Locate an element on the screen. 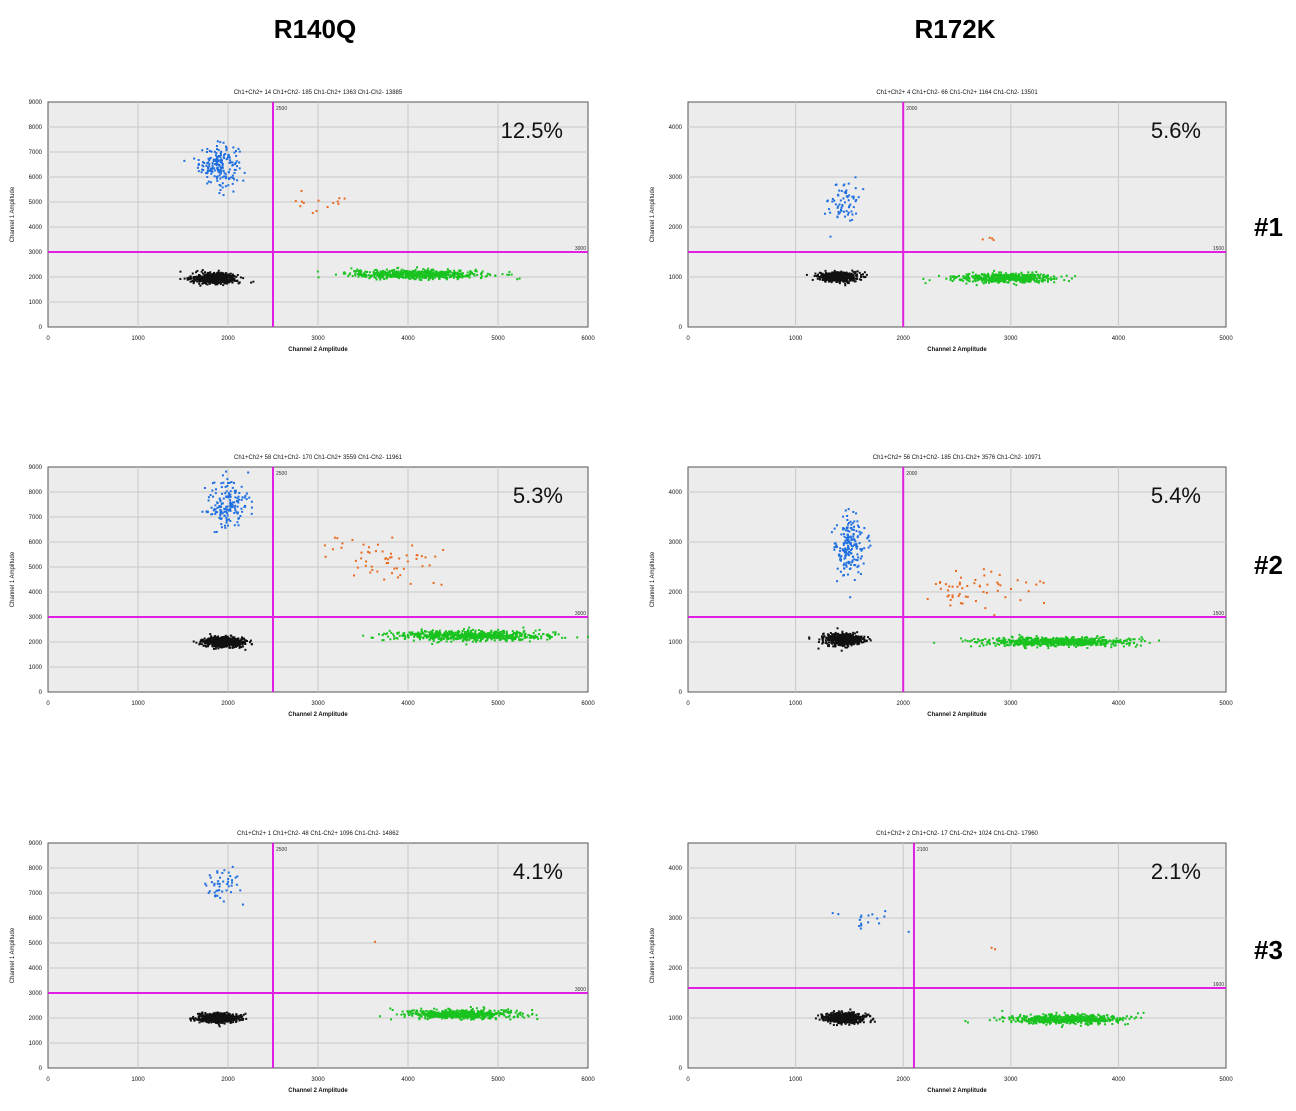  x-tick-label: 4000 is located at coordinates (408, 339).